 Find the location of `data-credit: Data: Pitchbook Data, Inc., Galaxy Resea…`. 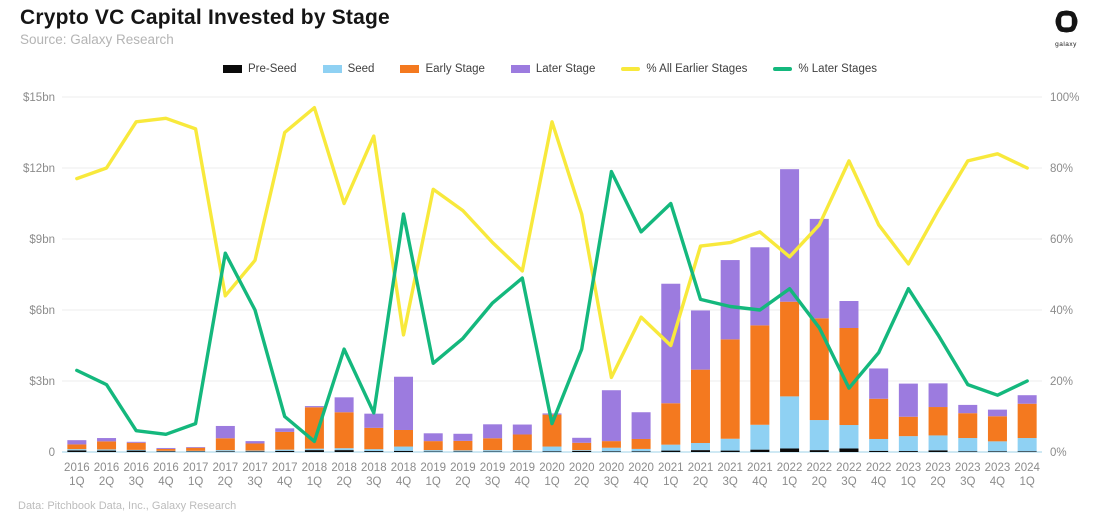

data-credit: Data: Pitchbook Data, Inc., Galaxy Resea… is located at coordinates (127, 506).